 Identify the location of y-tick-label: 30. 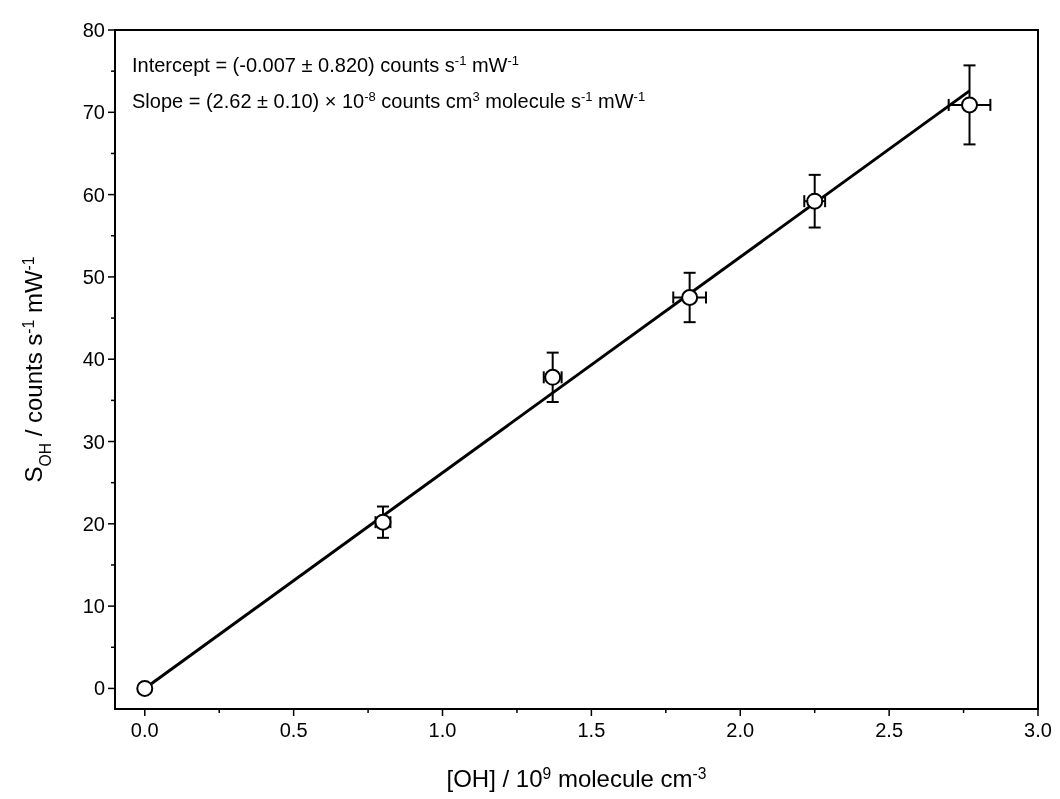
(93, 441).